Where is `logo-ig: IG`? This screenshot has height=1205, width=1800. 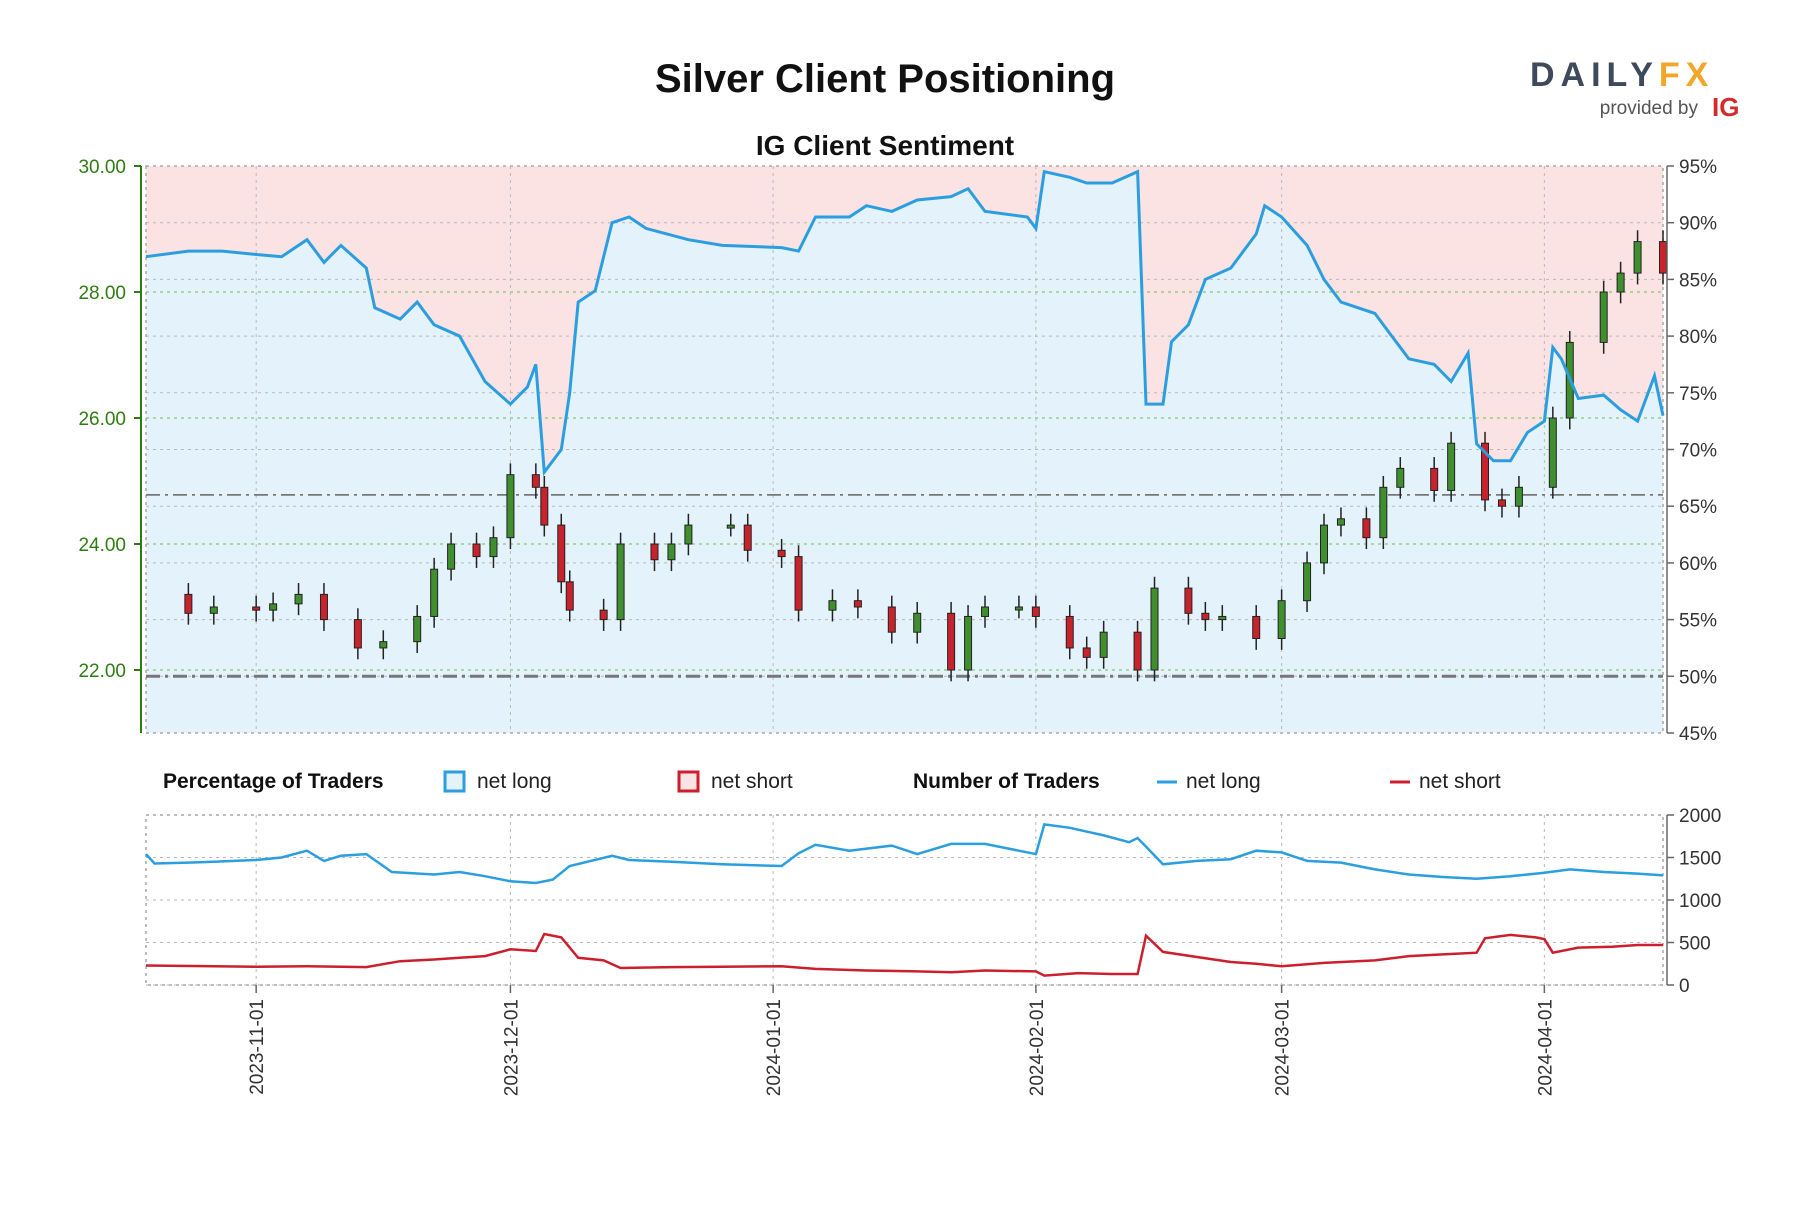 logo-ig: IG is located at coordinates (1725, 107).